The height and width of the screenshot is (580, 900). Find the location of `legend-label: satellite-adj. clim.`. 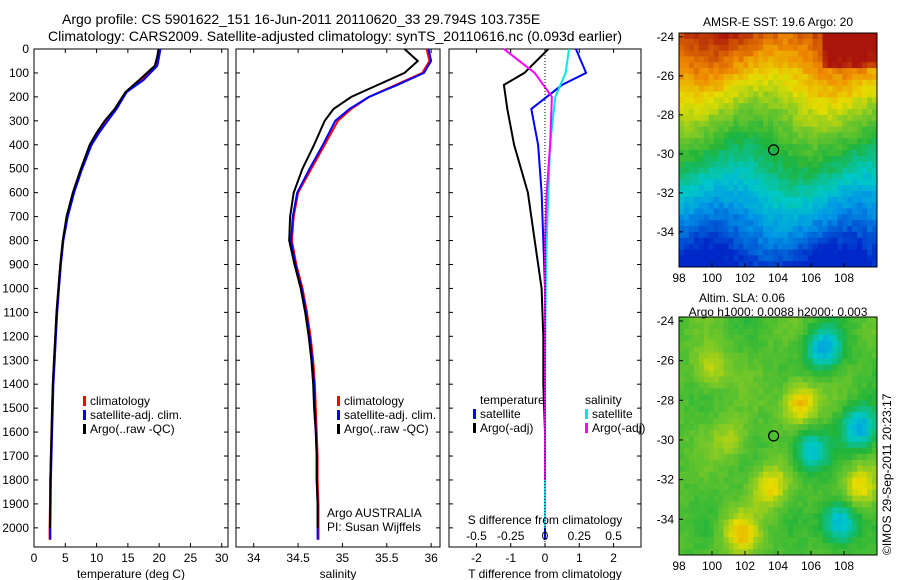

legend-label: satellite-adj. clim. is located at coordinates (390, 415).